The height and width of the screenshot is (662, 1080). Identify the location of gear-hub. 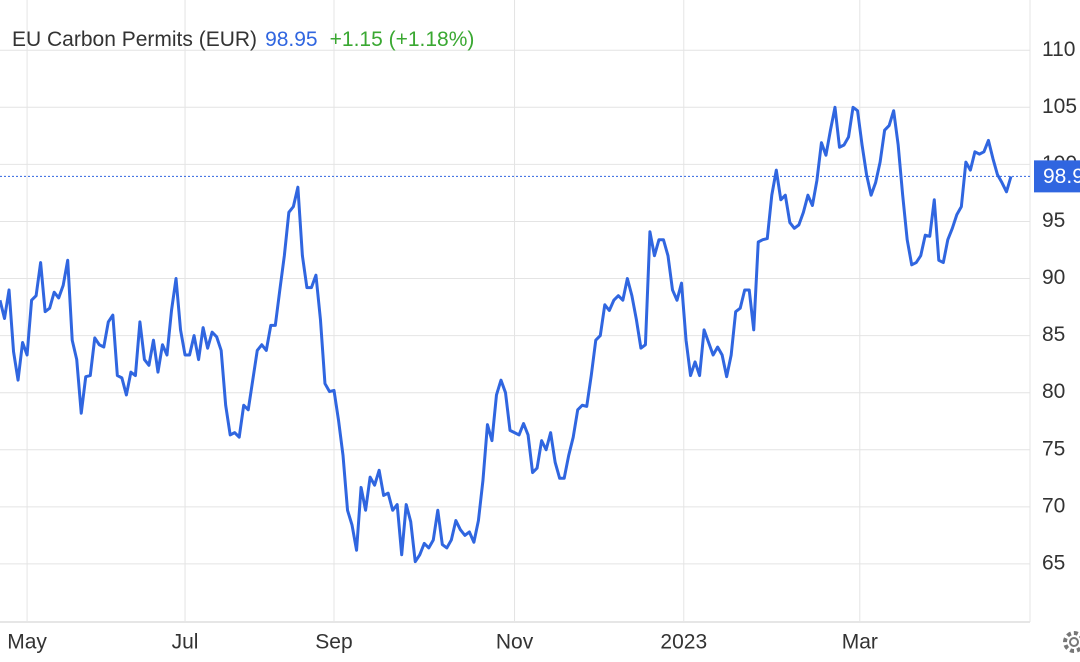
(1074, 642).